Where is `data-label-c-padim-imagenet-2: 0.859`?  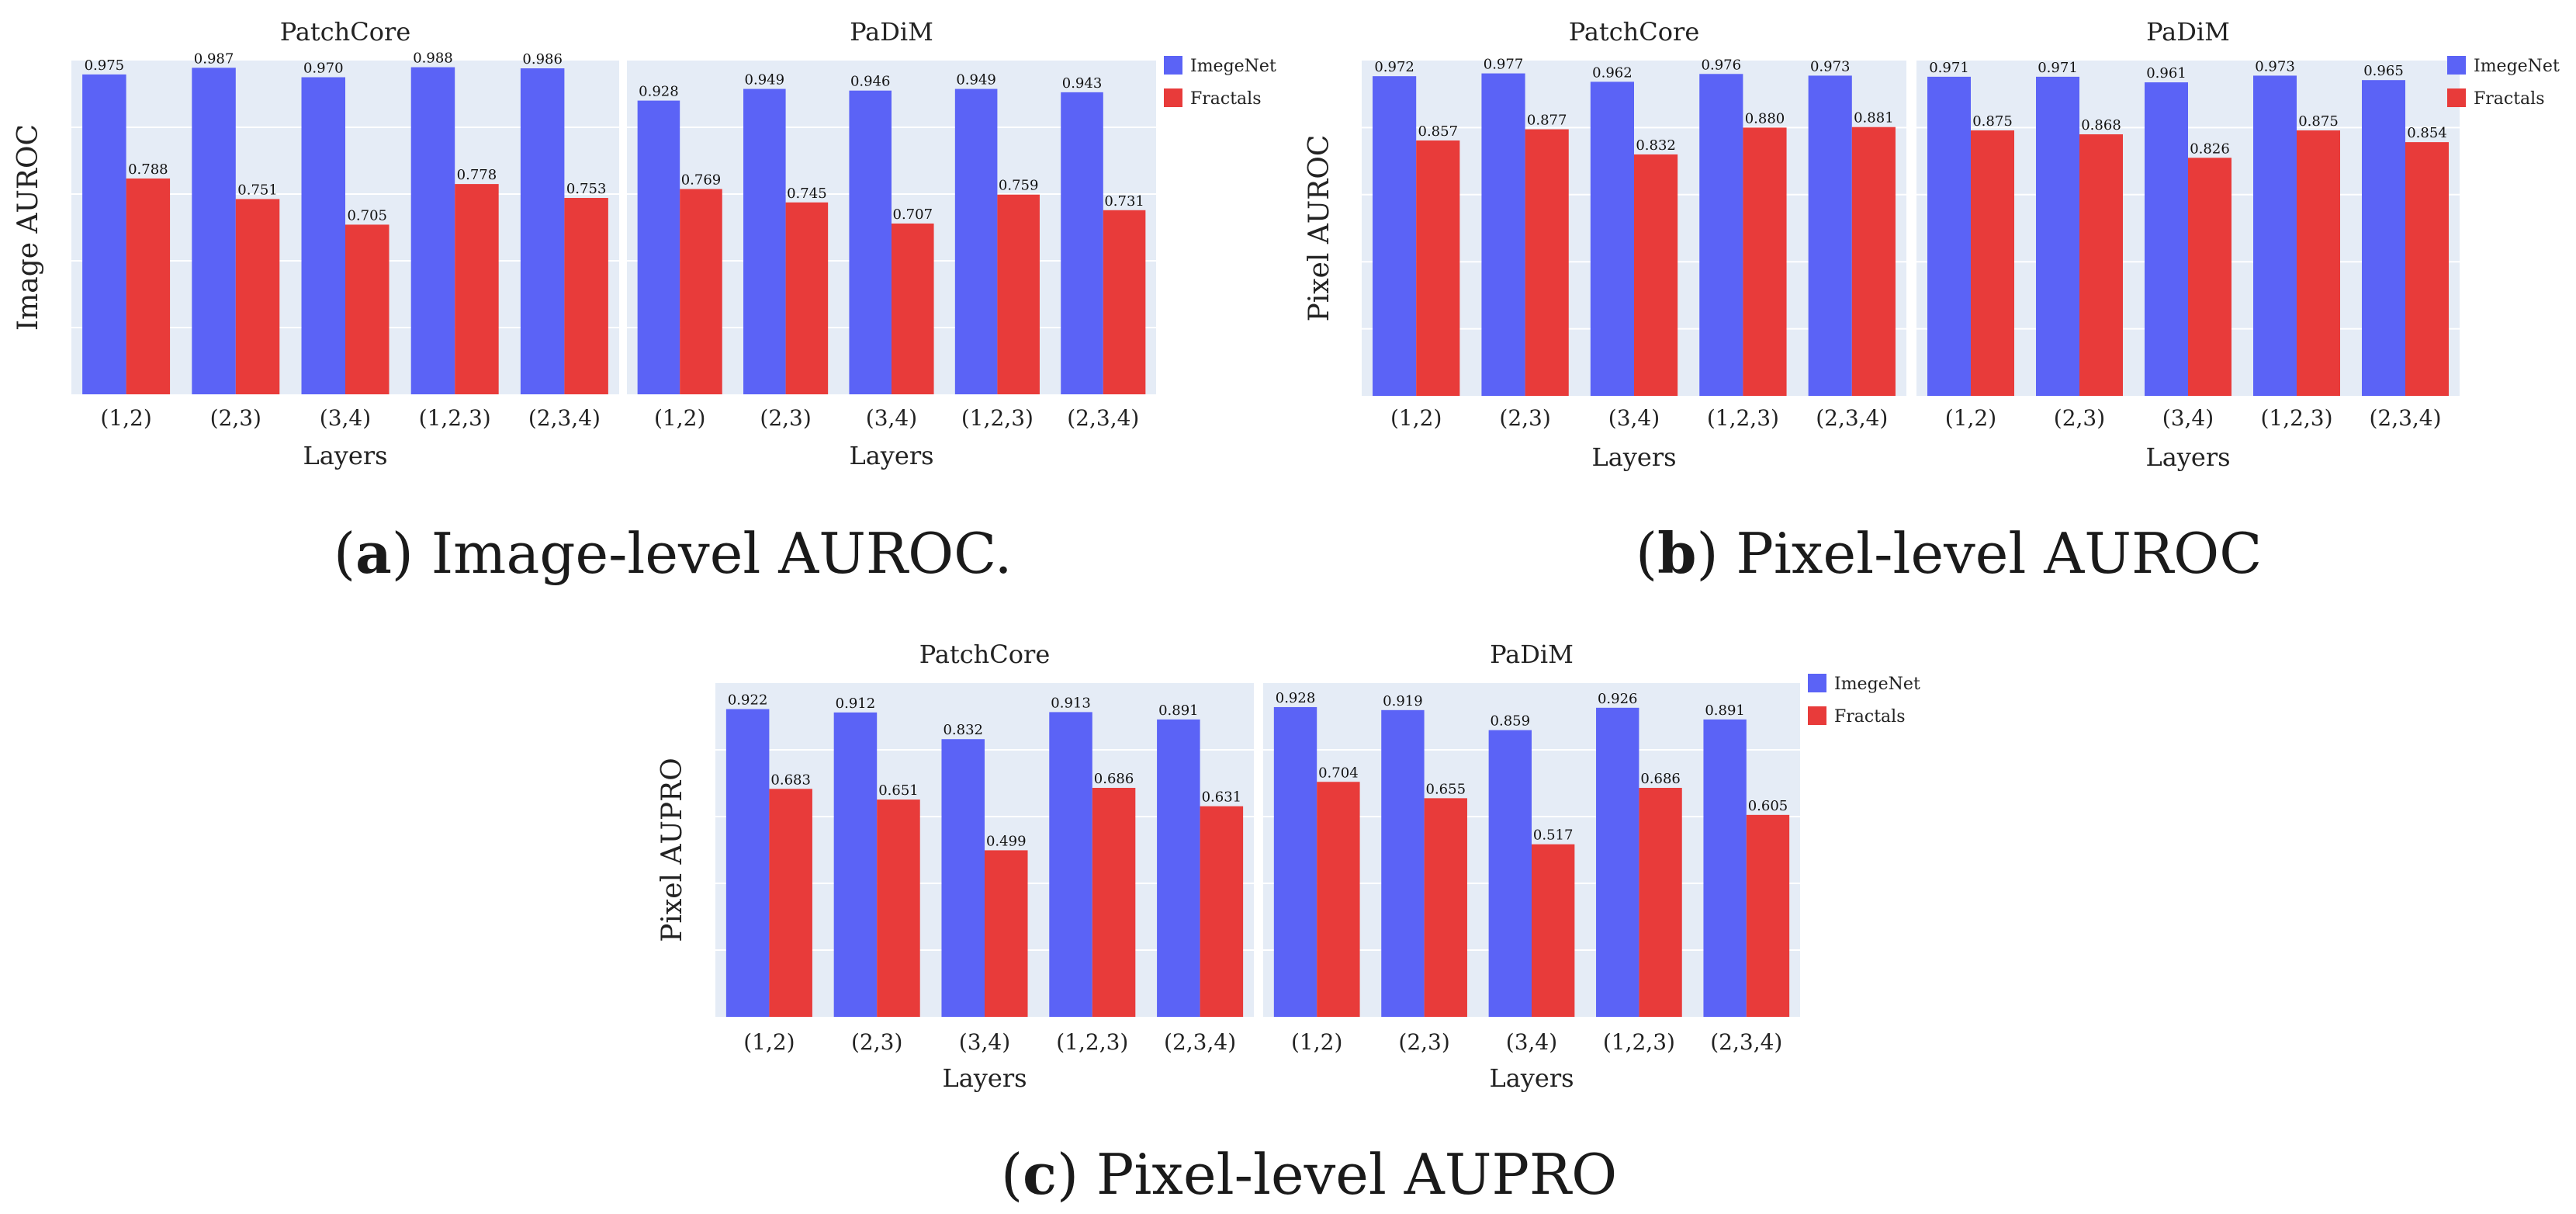 data-label-c-padim-imagenet-2: 0.859 is located at coordinates (1511, 721).